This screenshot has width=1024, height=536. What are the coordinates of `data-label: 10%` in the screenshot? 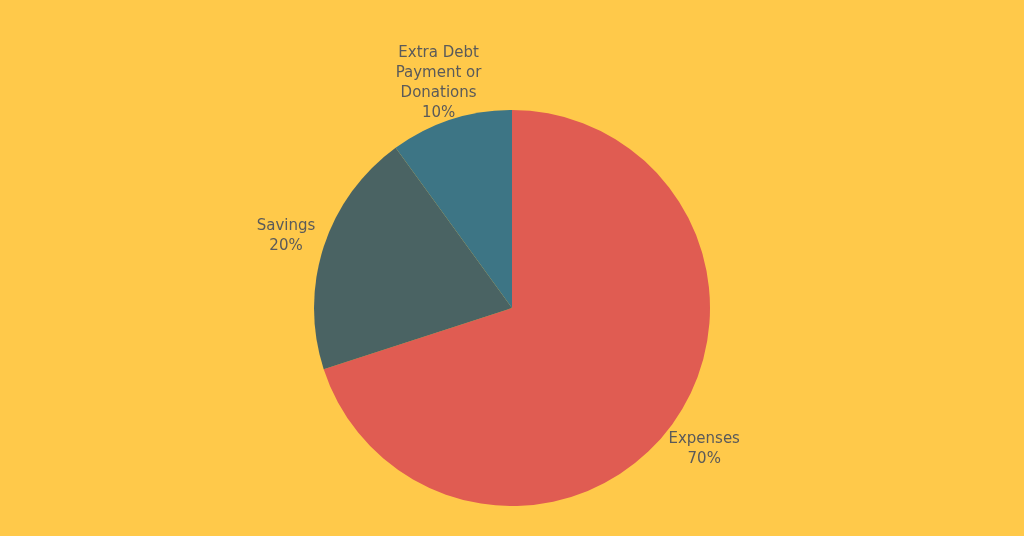 It's located at (438, 111).